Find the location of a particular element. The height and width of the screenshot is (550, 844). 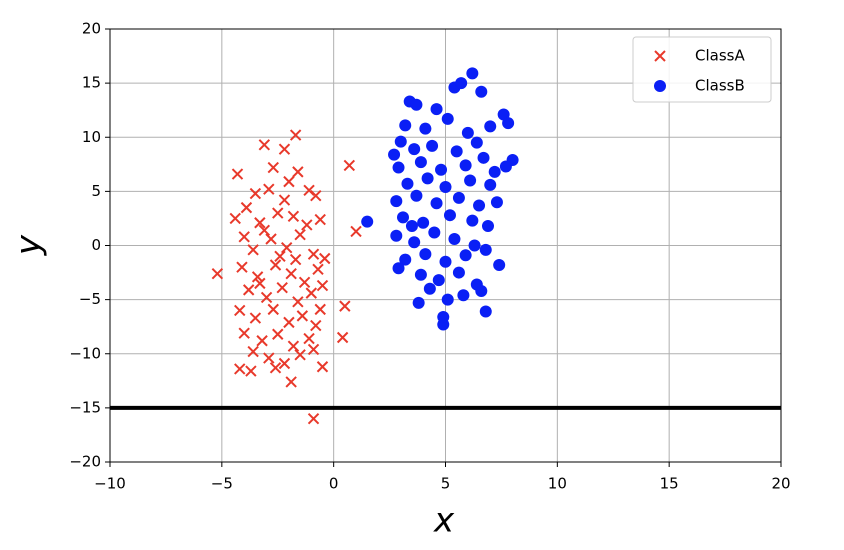

legend-label: ClassA is located at coordinates (720, 56).